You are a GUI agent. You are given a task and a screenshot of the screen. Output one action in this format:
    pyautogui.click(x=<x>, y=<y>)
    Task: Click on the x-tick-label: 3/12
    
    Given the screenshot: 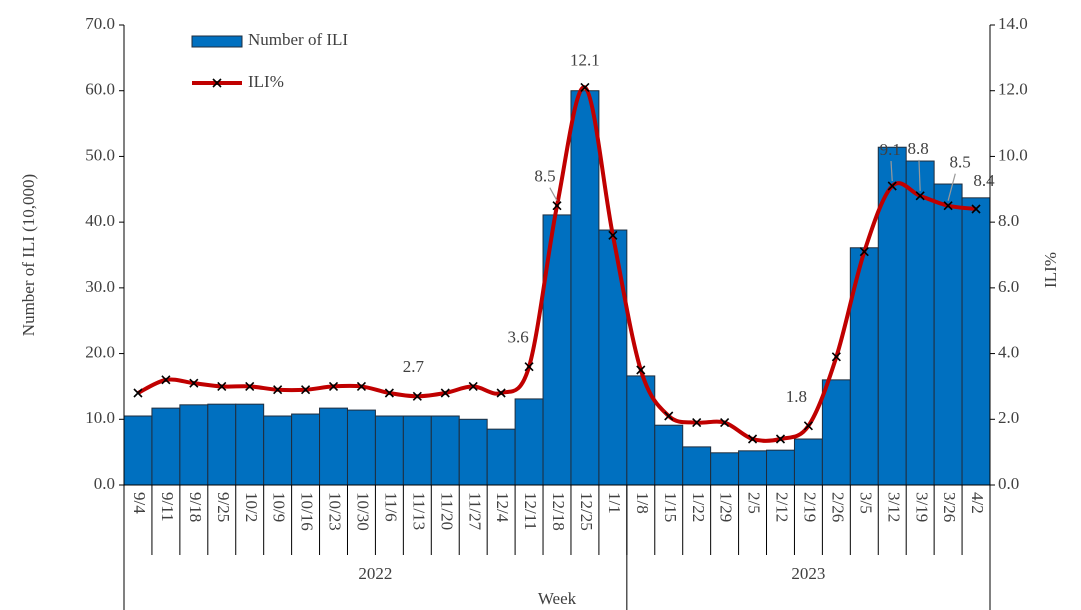 What is the action you would take?
    pyautogui.click(x=893, y=507)
    